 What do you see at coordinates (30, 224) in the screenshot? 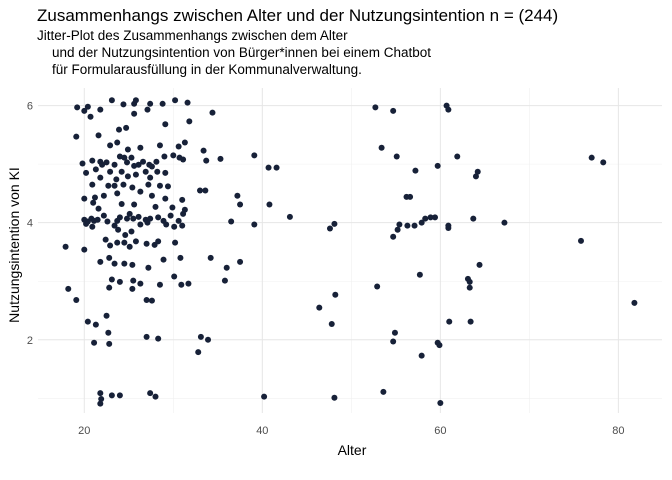
I see `y-tick-label: 4` at bounding box center [30, 224].